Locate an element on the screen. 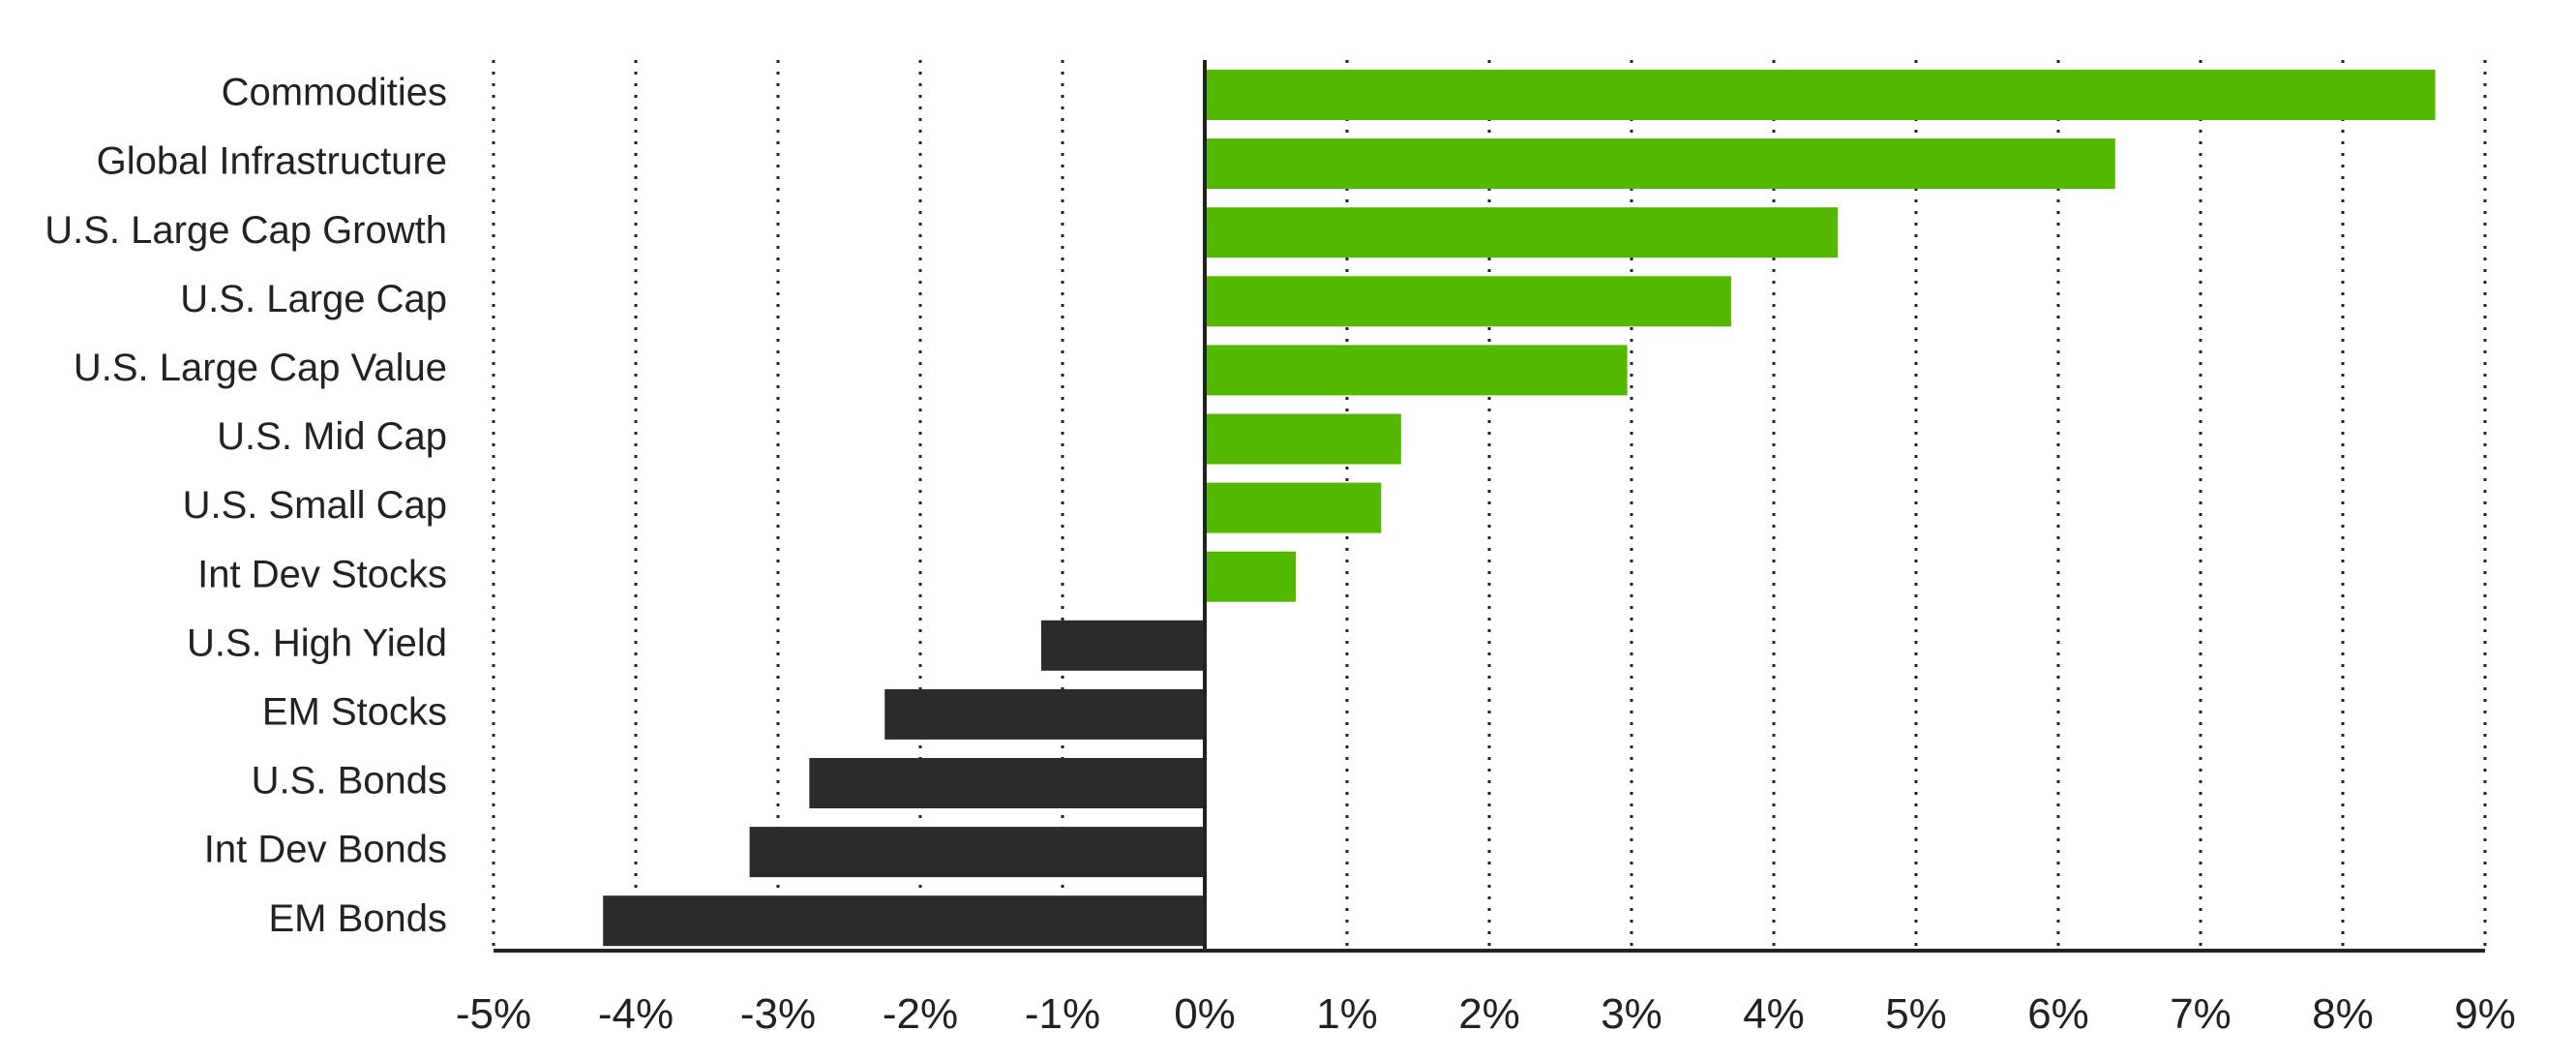 This screenshot has height=1061, width=2576. x-tick-label: 1% is located at coordinates (1347, 1014).